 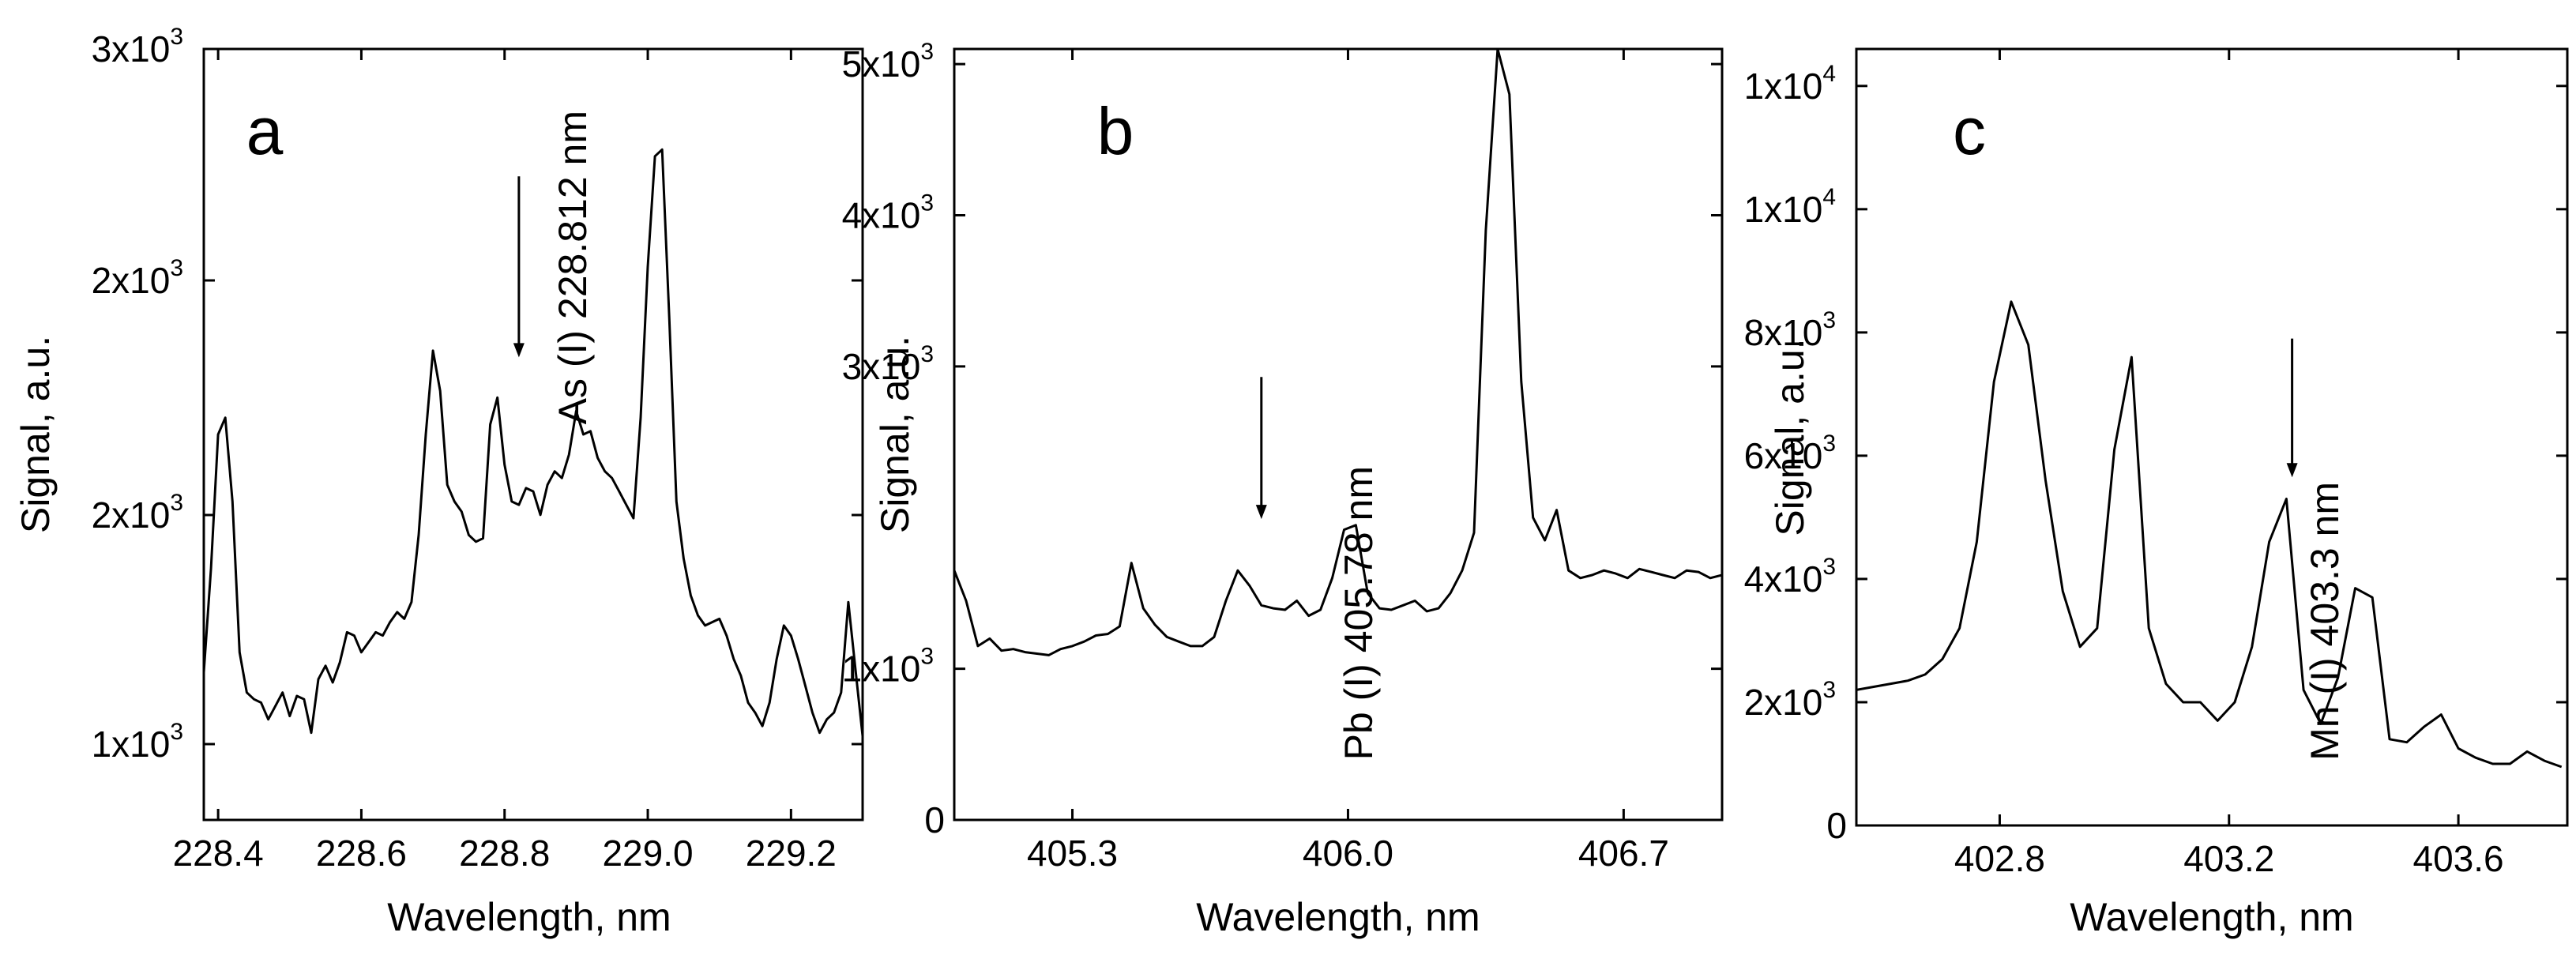 What do you see at coordinates (219, 853) in the screenshot?
I see `x-tick-label: 228.4` at bounding box center [219, 853].